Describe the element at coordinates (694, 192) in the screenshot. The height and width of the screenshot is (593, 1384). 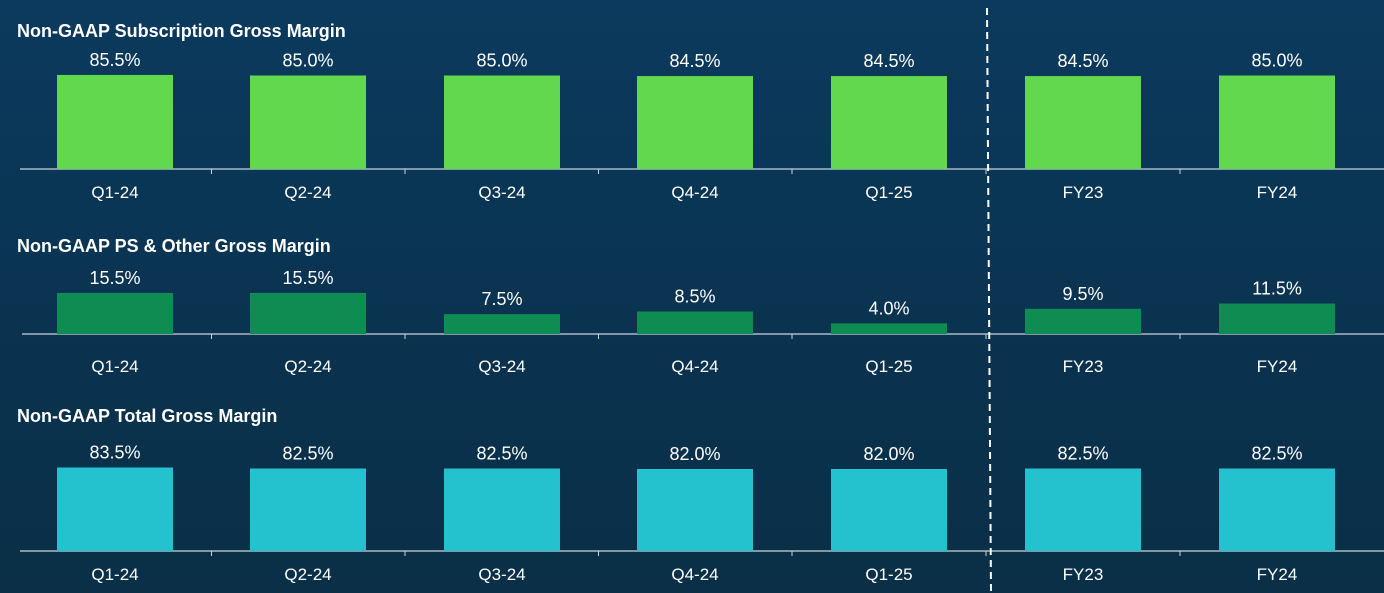
I see `chart-1-tick-label: Q4-24` at that location.